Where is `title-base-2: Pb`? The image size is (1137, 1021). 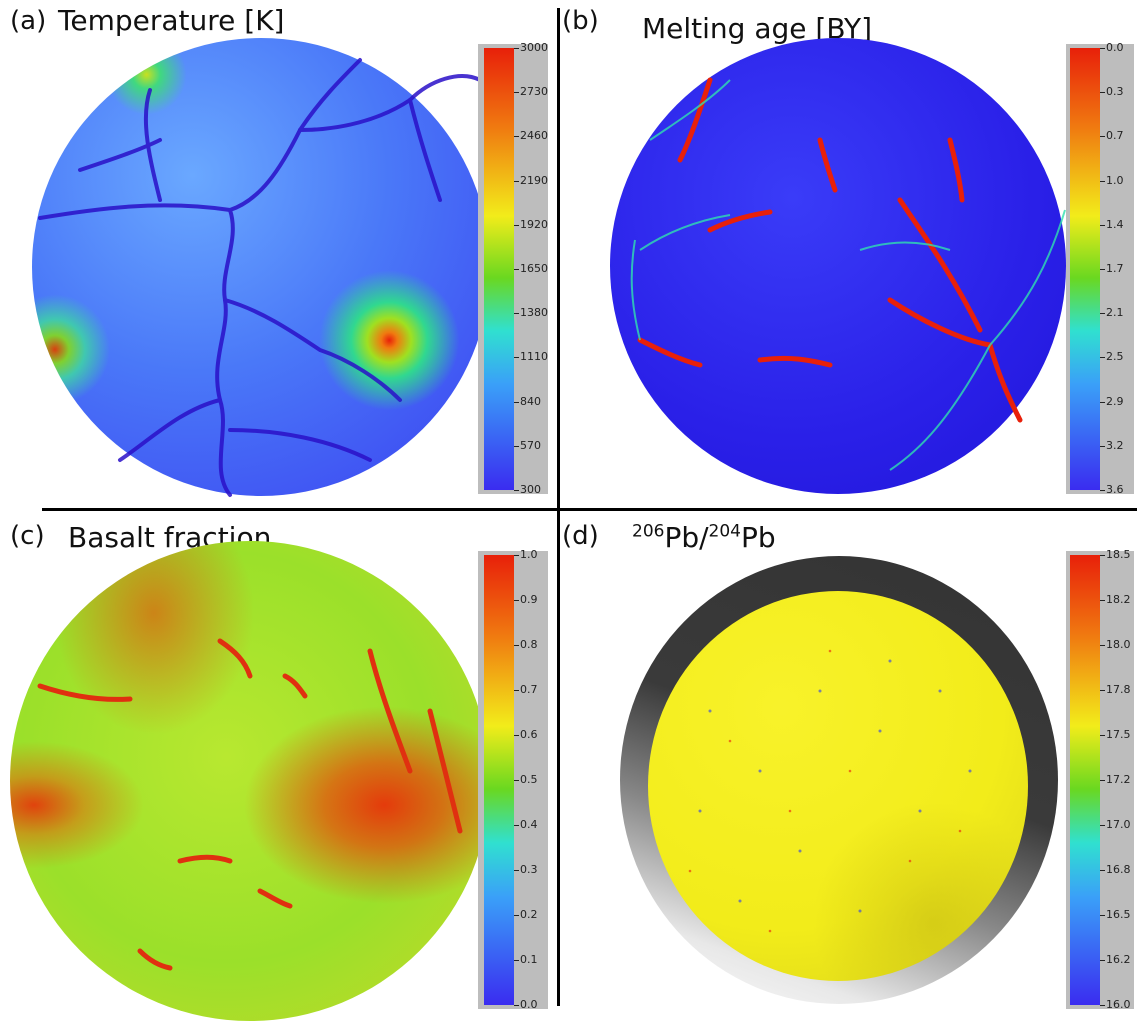 title-base-2: Pb is located at coordinates (758, 537).